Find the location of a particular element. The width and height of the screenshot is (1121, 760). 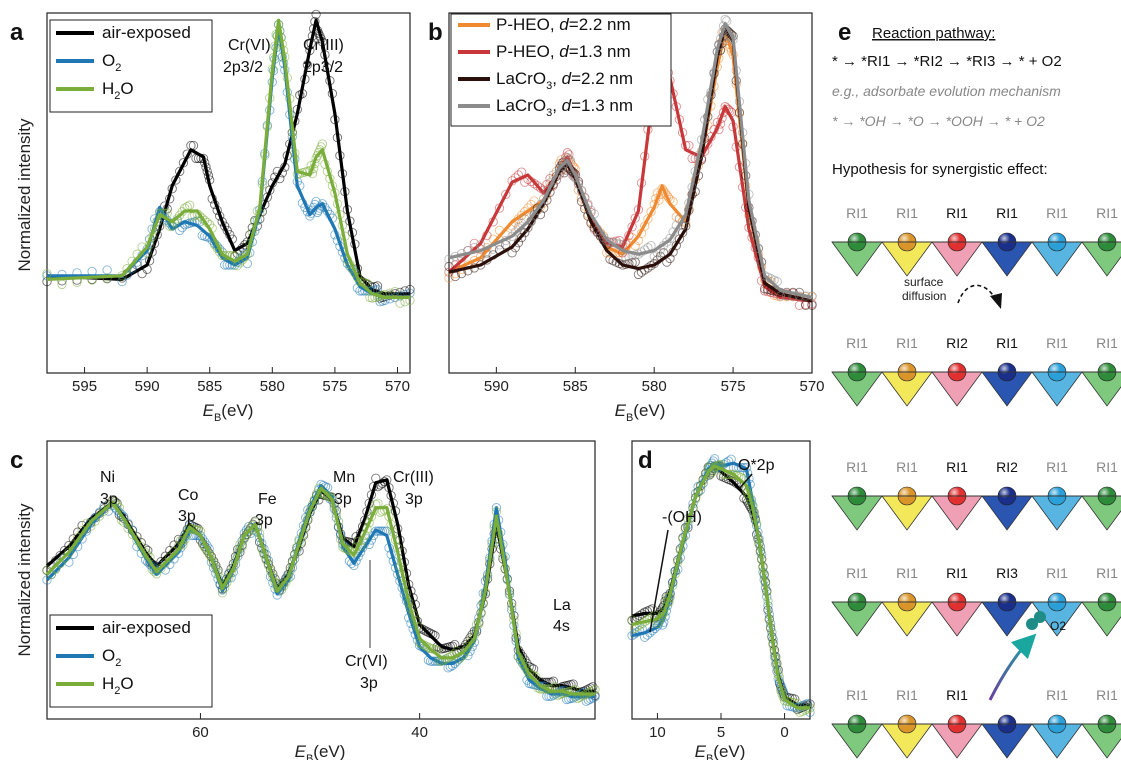

annot-c-mn-orbital: 3p is located at coordinates (343, 499).